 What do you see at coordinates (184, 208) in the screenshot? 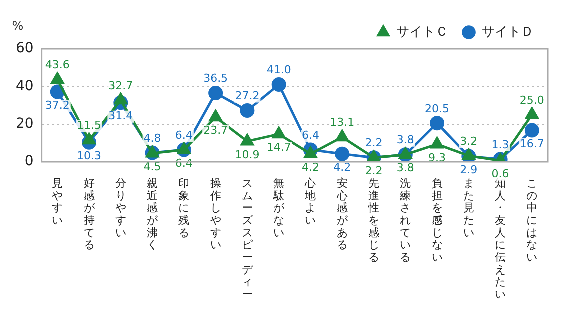
I see `x-tick-label: 印象に残る` at bounding box center [184, 208].